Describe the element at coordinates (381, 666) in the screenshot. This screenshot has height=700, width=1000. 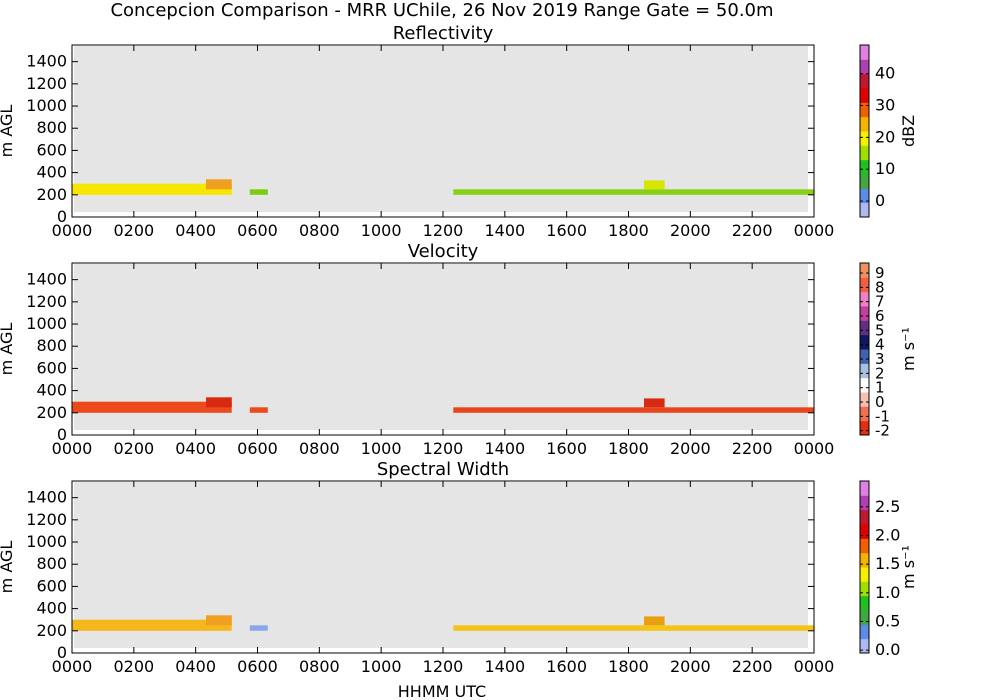
I see `x-tick-label: 1000` at that location.